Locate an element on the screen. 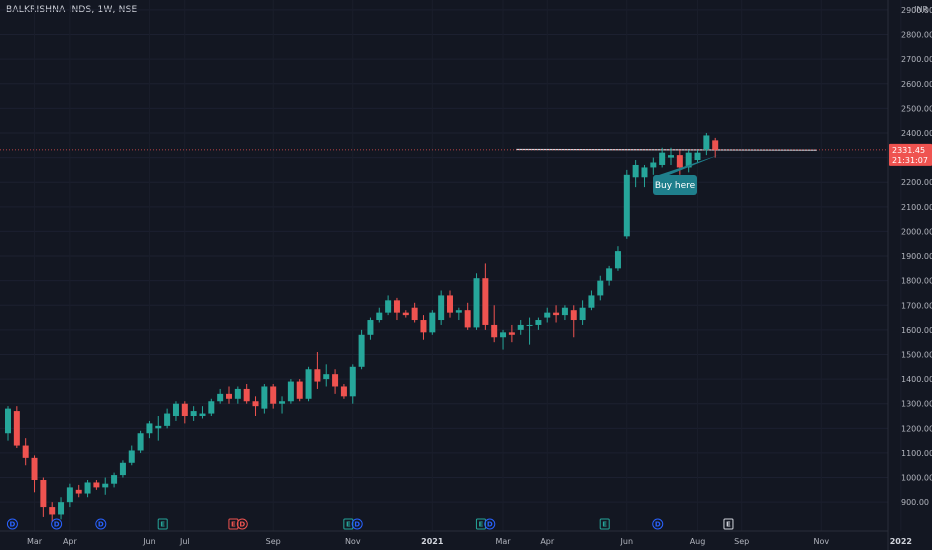 The width and height of the screenshot is (932, 550). event-letter: E is located at coordinates (728, 525).